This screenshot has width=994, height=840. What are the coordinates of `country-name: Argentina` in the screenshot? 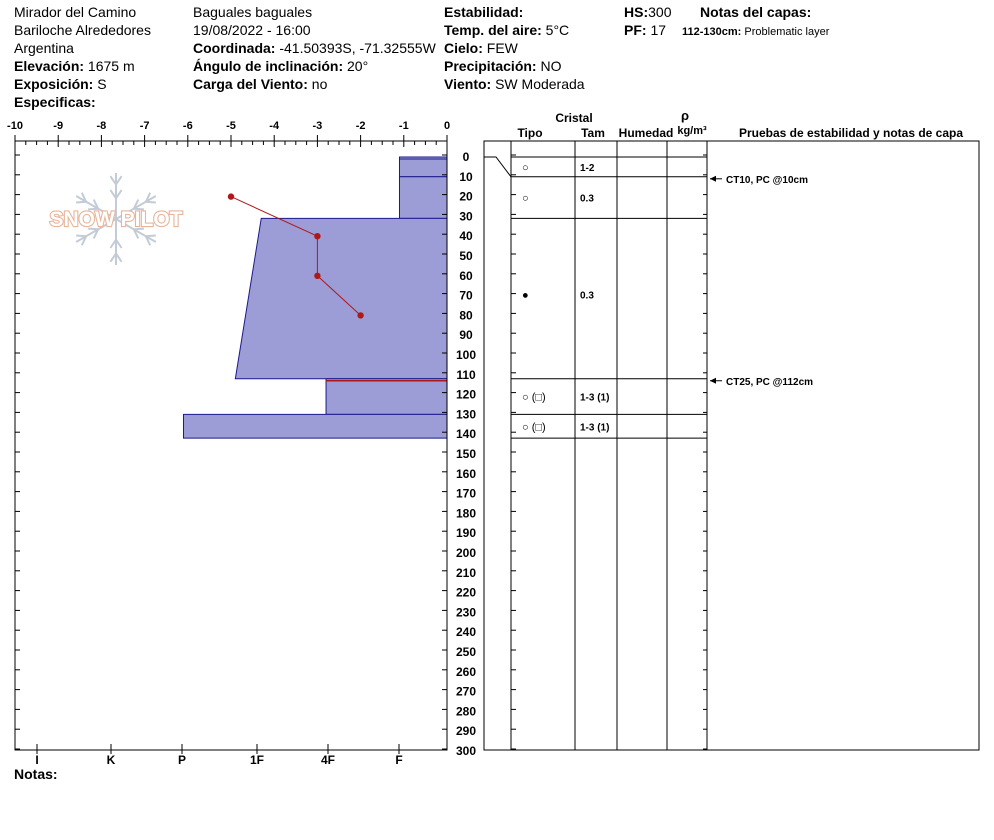 It's located at (44, 48).